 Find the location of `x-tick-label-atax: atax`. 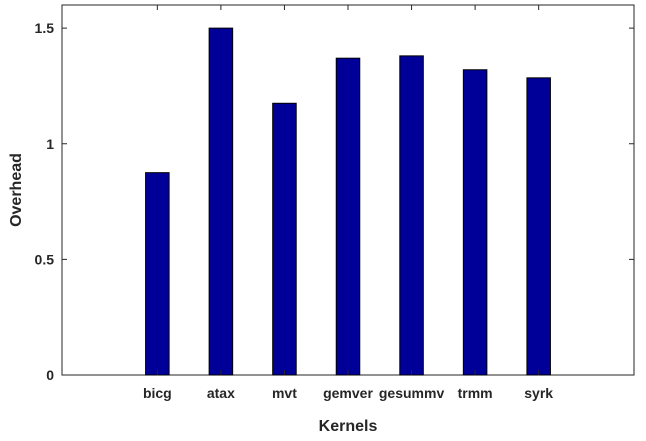

x-tick-label-atax: atax is located at coordinates (221, 393).